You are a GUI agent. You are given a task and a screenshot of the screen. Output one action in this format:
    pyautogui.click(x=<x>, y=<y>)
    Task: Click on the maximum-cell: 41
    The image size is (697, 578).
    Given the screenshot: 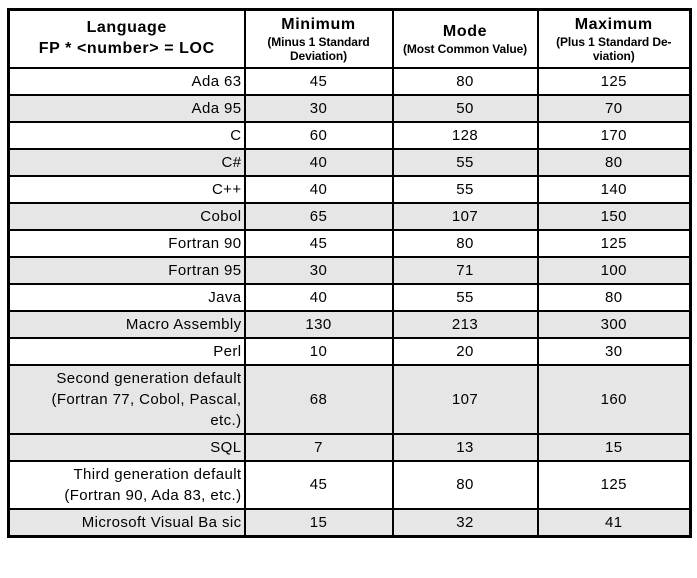 What is the action you would take?
    pyautogui.click(x=614, y=522)
    